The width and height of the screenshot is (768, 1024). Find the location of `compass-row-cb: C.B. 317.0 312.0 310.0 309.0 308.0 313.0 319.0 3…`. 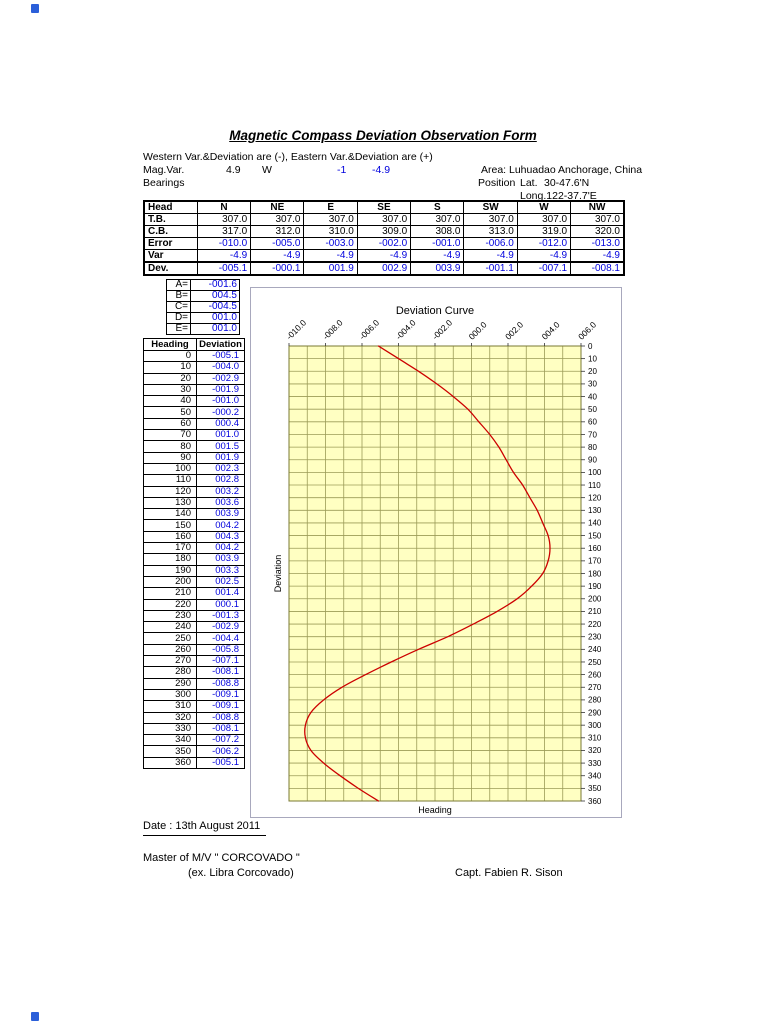

compass-row-cb: C.B. 317.0 312.0 310.0 309.0 308.0 313.0 319.0 3… is located at coordinates (384, 231).